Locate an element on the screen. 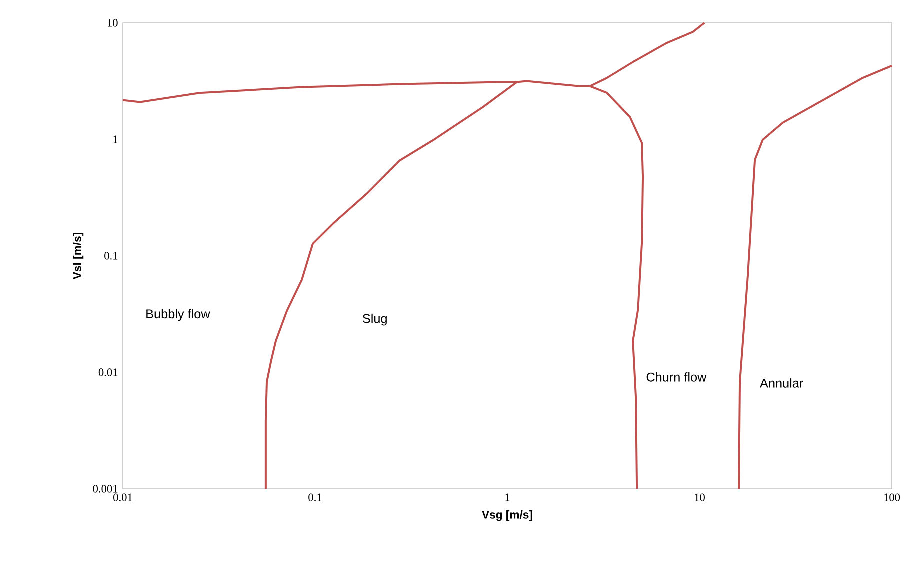  annotation: Bubbly flow is located at coordinates (178, 315).